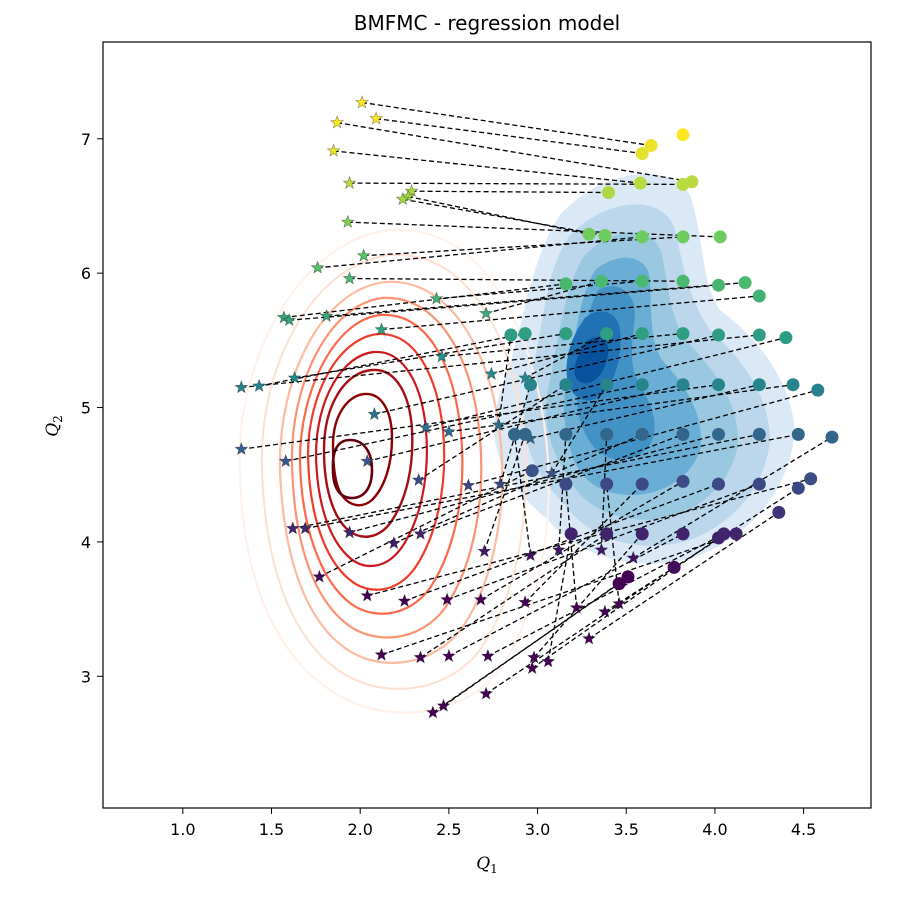 Image resolution: width=900 pixels, height=900 pixels. Describe the element at coordinates (537, 829) in the screenshot. I see `x-tick-label: 3.0` at that location.